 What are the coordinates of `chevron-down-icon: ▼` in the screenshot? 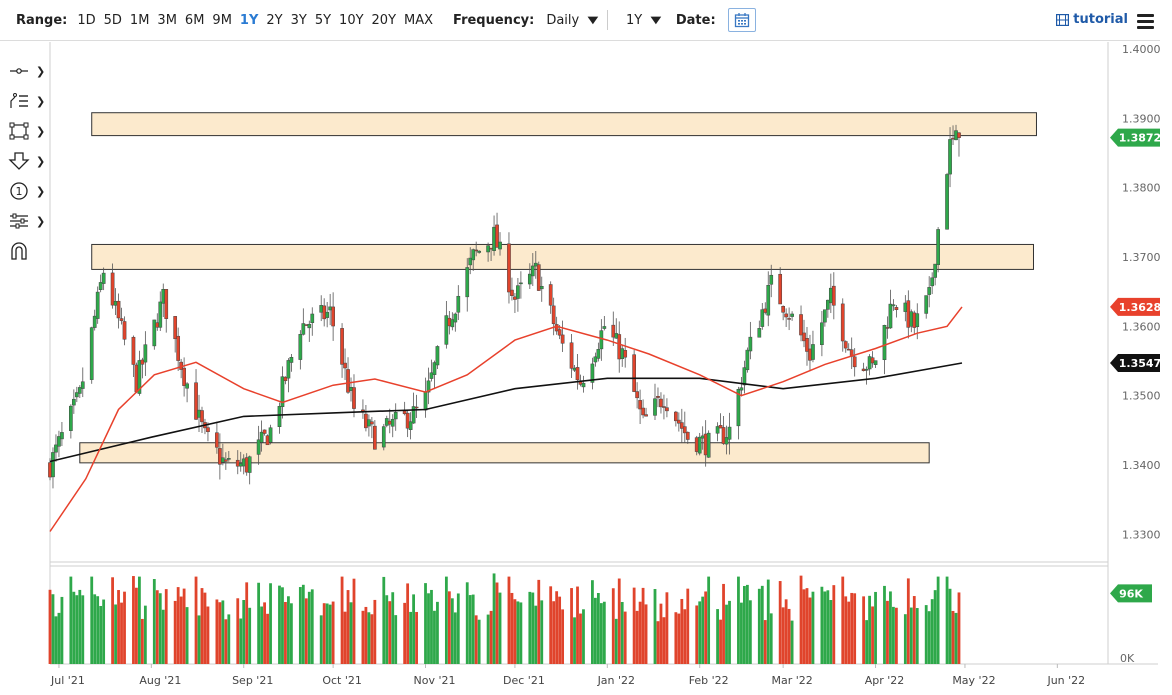 It's located at (593, 20).